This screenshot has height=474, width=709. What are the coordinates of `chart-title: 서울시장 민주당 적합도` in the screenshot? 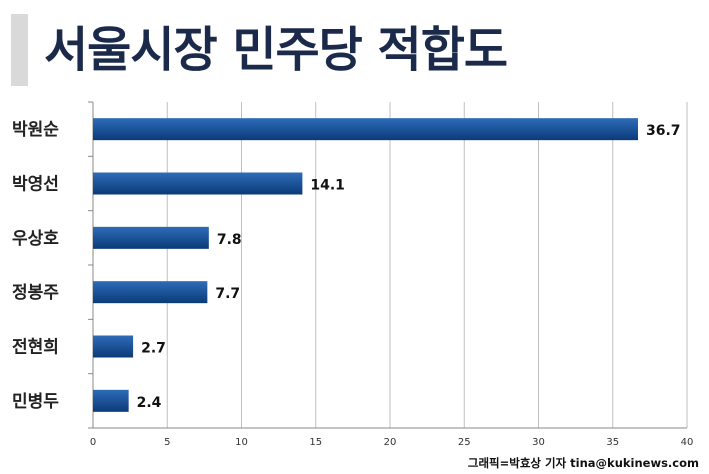 It's located at (276, 50).